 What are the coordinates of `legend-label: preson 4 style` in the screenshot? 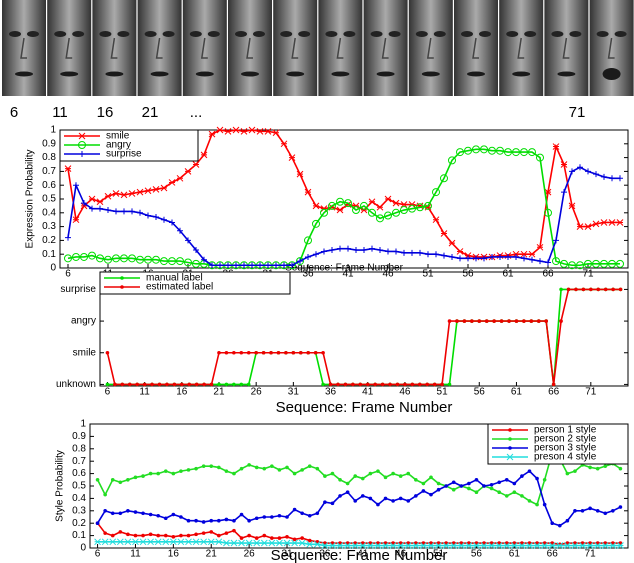 It's located at (565, 457).